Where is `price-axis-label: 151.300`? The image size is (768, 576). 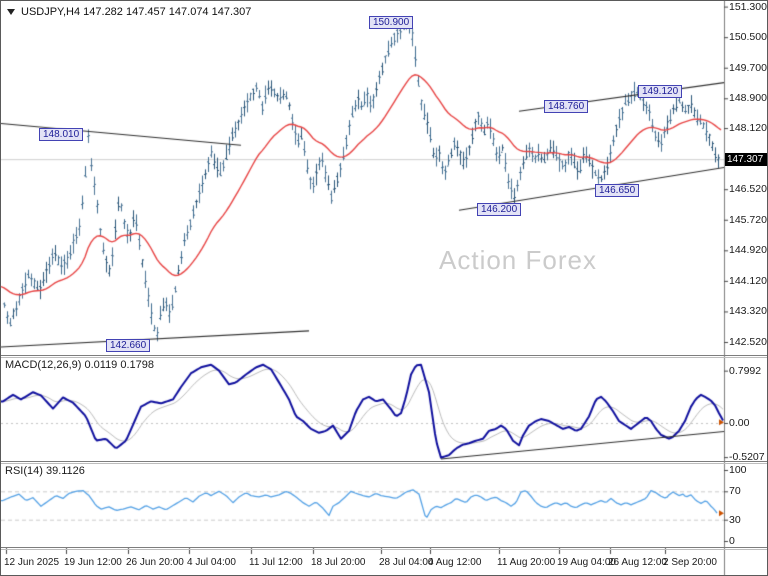 price-axis-label: 151.300 is located at coordinates (748, 6).